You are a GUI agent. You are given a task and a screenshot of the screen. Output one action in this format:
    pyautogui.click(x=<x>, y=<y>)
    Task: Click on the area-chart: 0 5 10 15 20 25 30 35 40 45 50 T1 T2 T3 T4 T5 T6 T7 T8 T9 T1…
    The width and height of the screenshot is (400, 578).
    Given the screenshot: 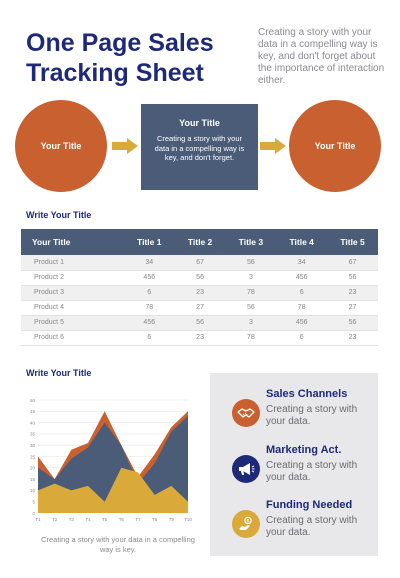 What is the action you would take?
    pyautogui.click(x=112, y=460)
    